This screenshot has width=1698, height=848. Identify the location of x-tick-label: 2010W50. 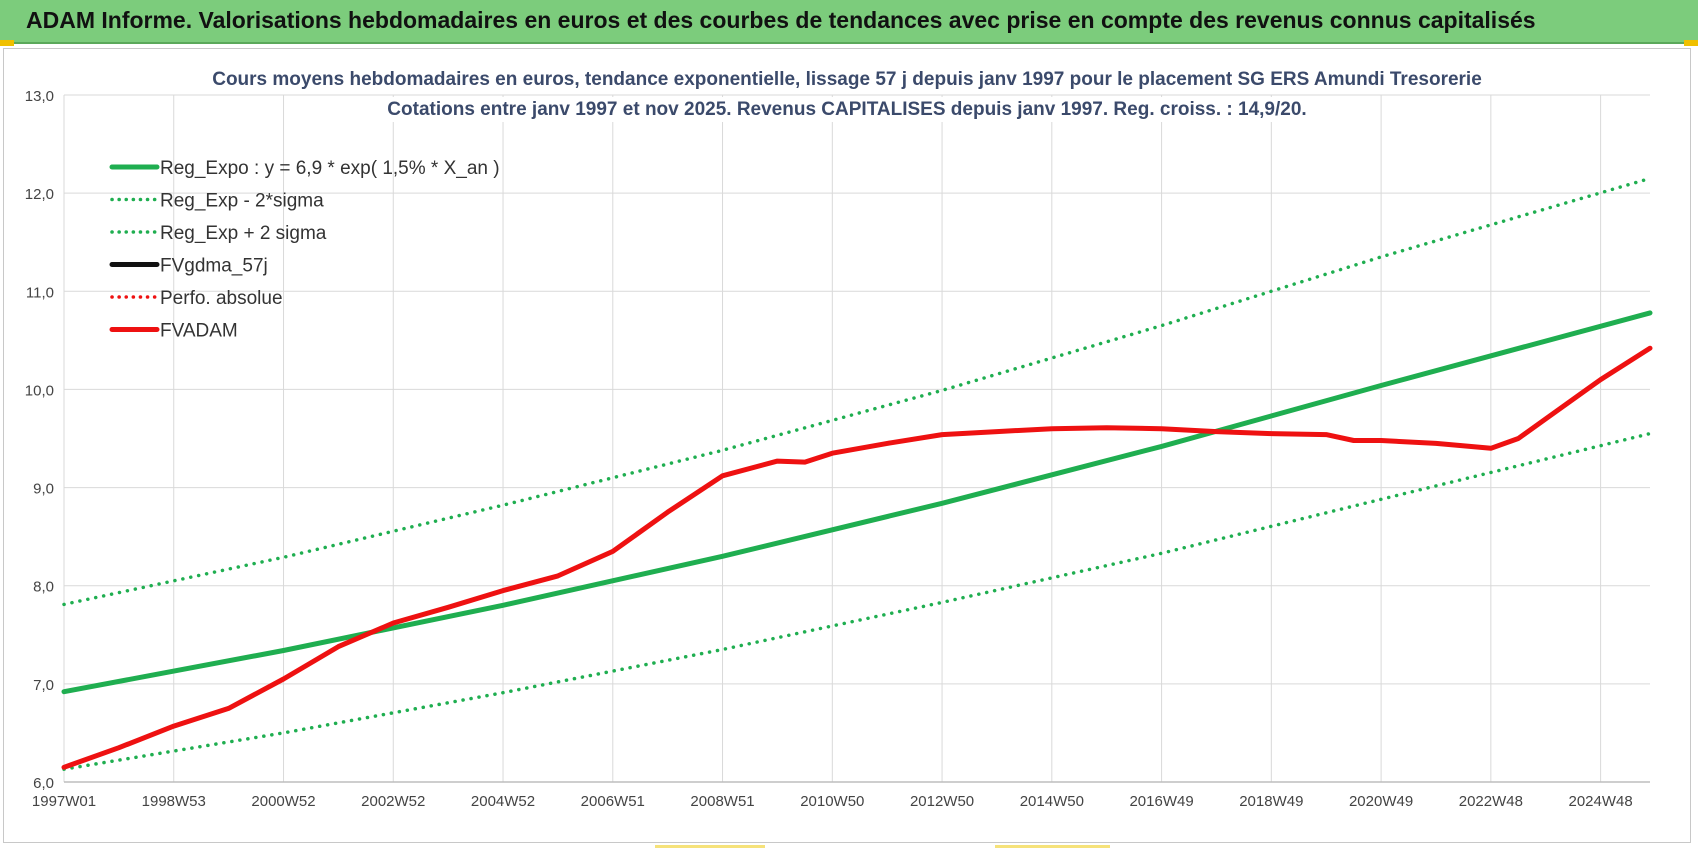
(832, 801).